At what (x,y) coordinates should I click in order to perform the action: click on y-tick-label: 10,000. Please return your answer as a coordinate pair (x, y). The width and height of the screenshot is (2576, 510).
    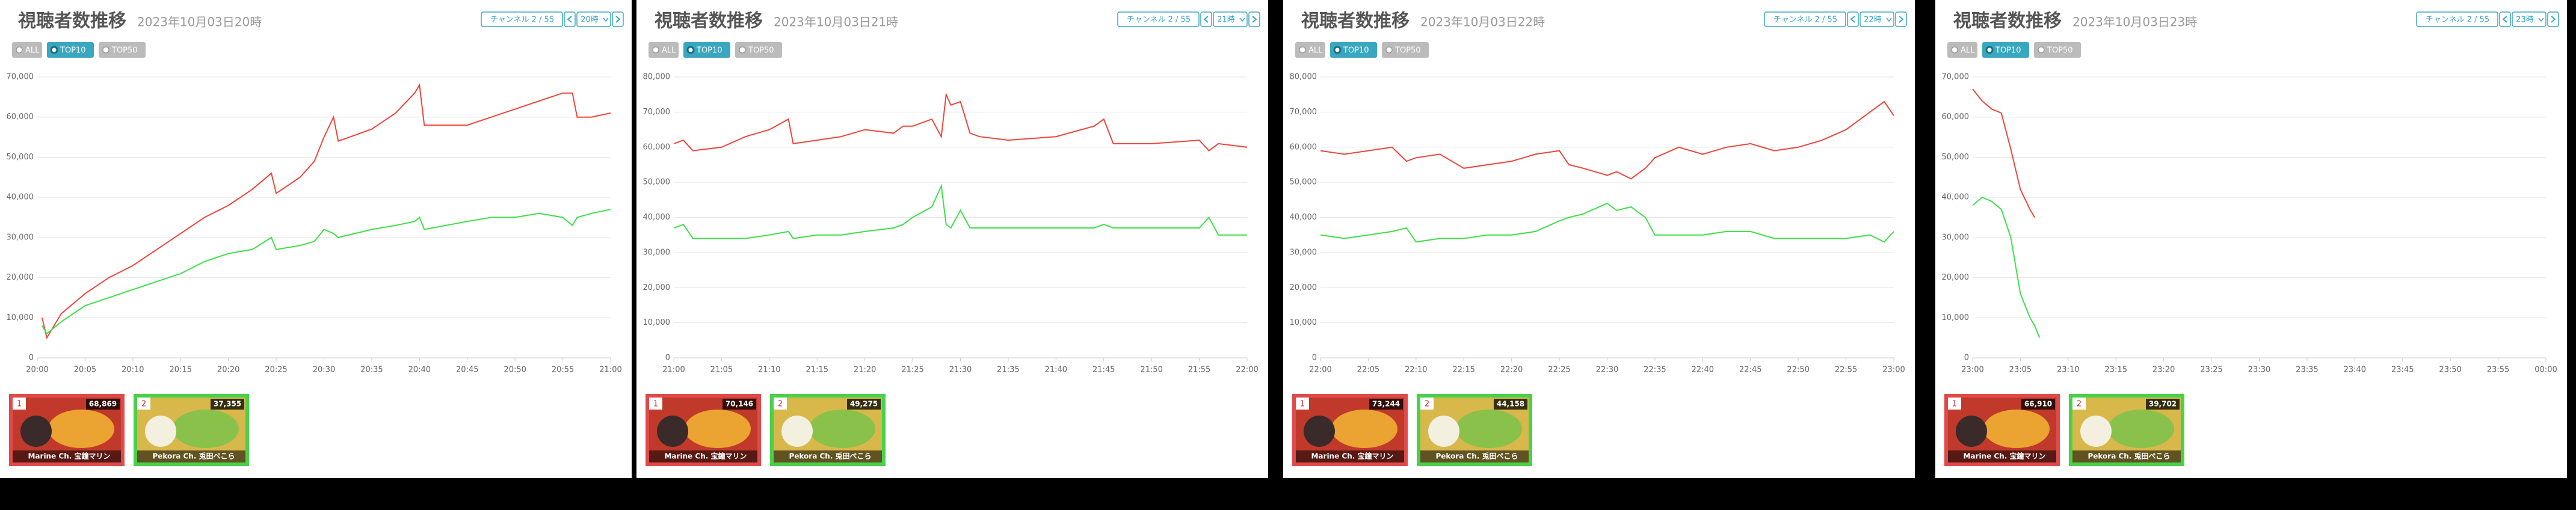
    Looking at the image, I should click on (1303, 322).